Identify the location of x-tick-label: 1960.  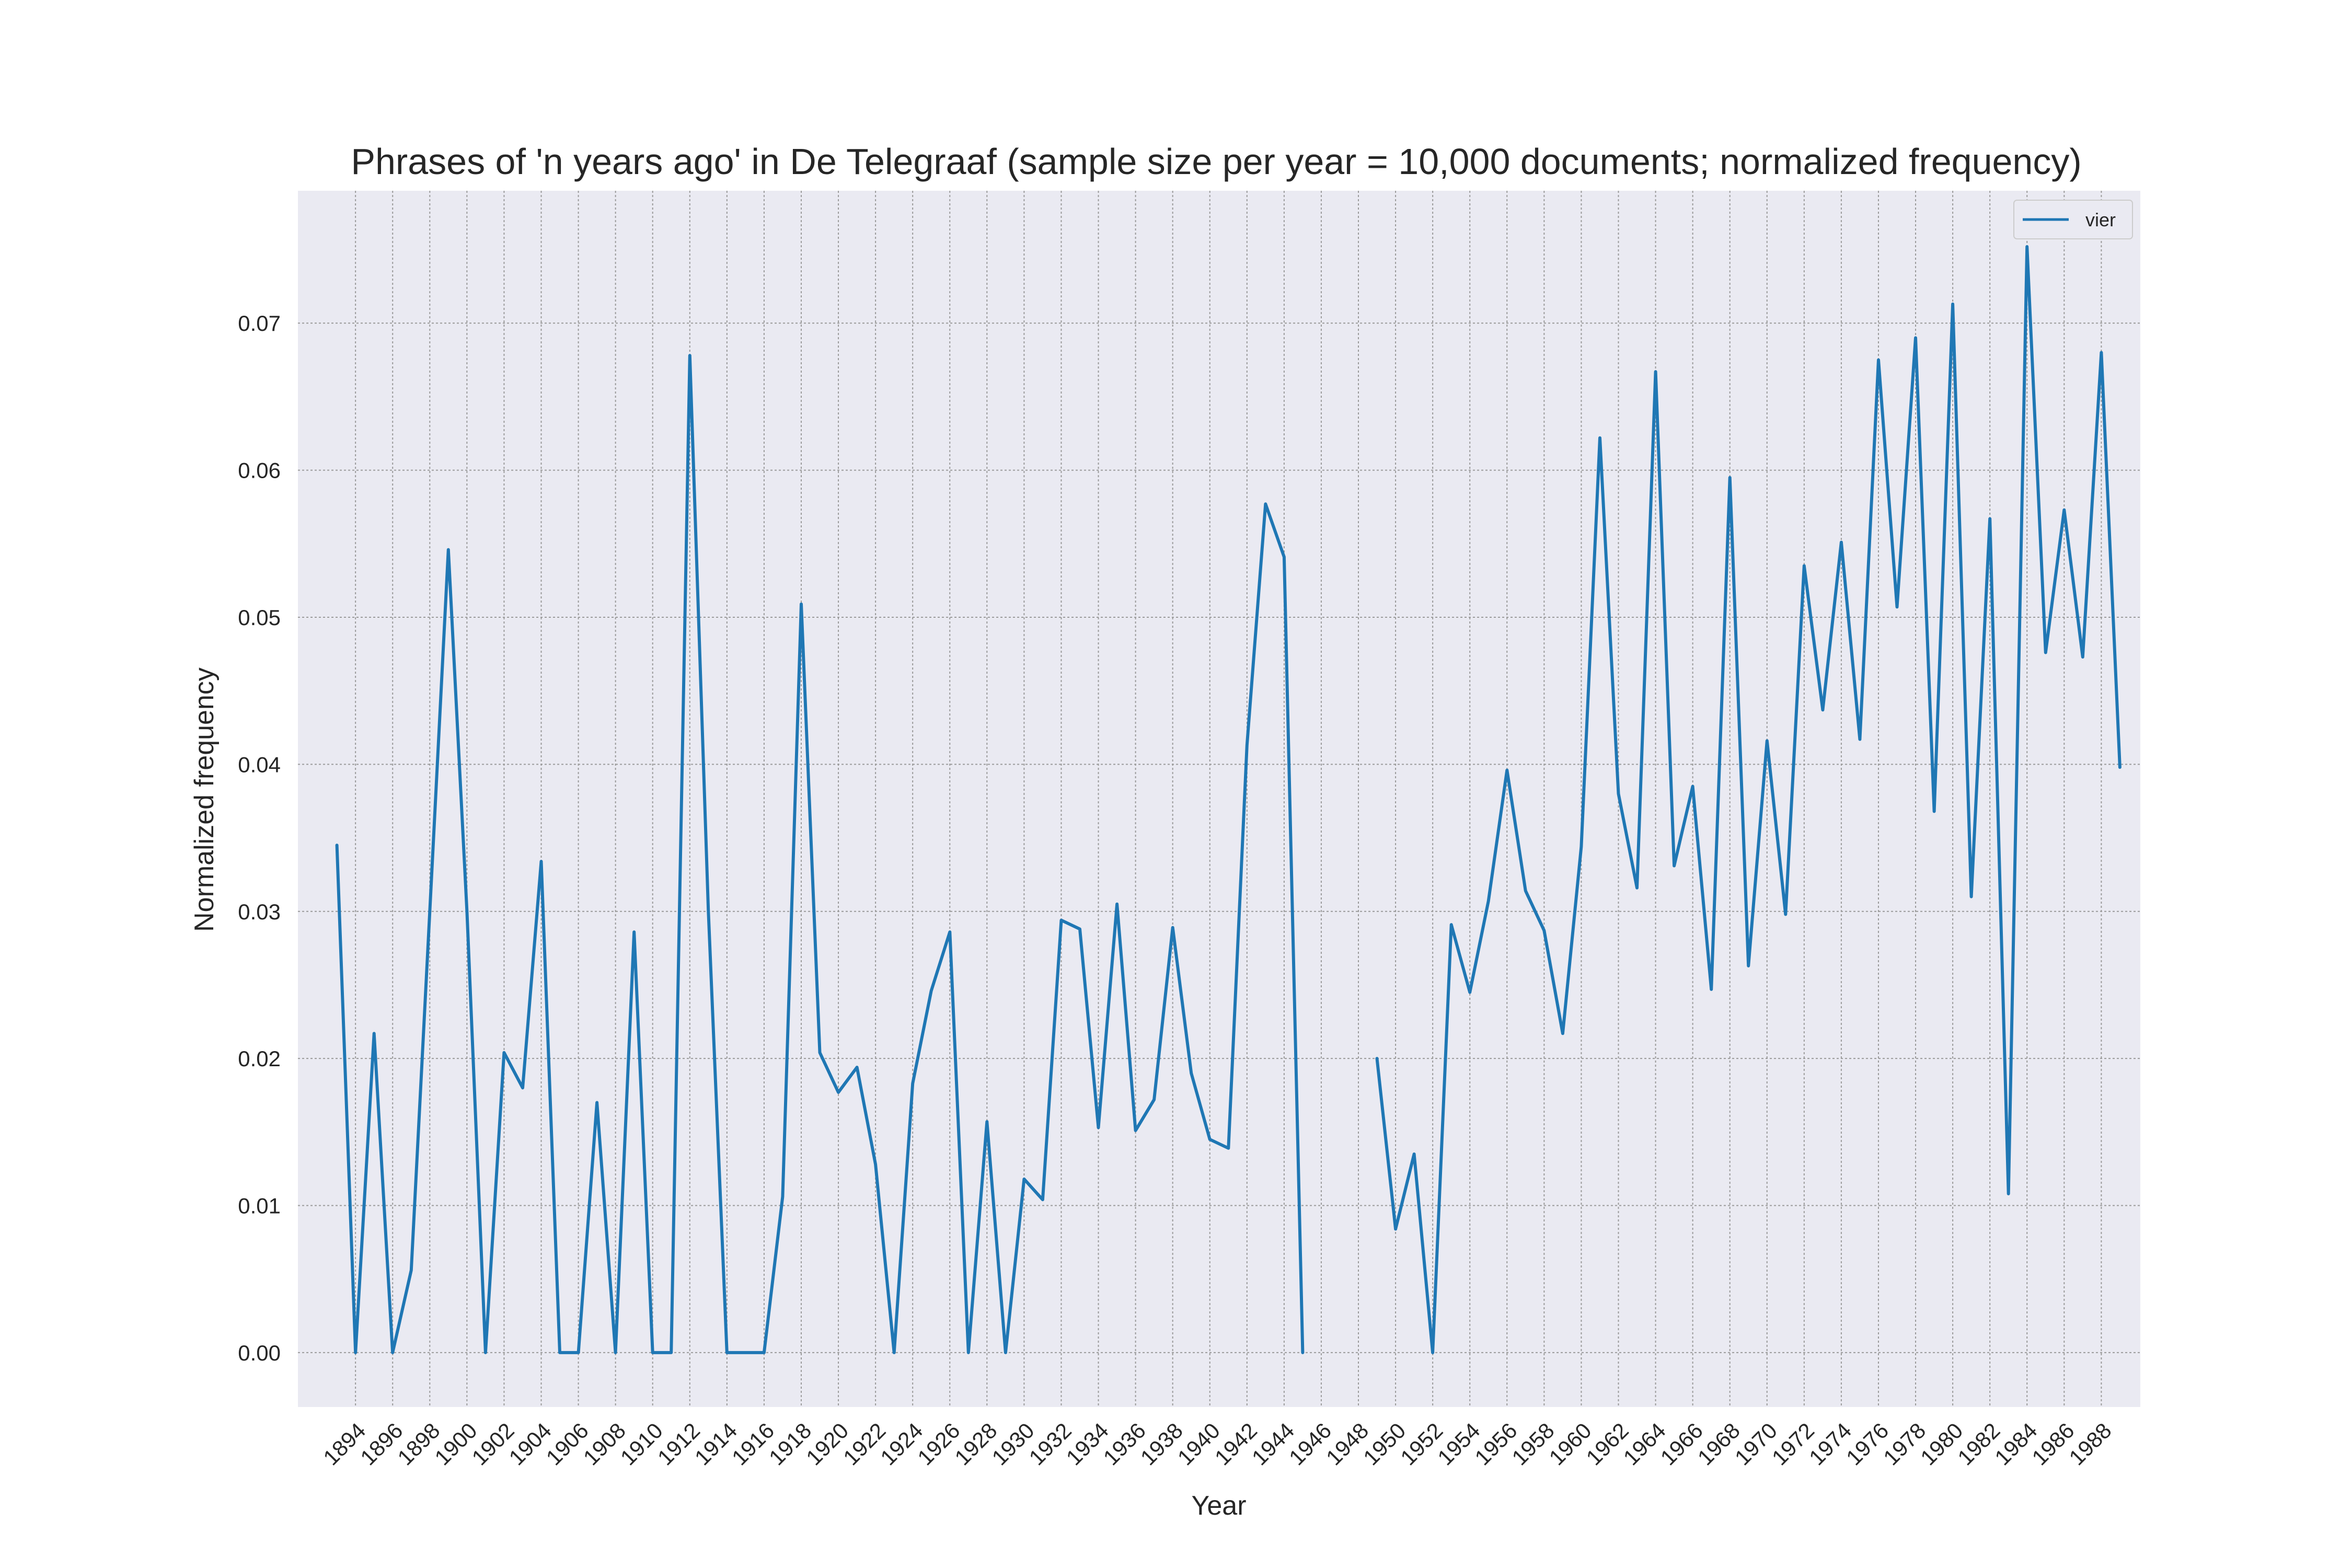
(1570, 1444).